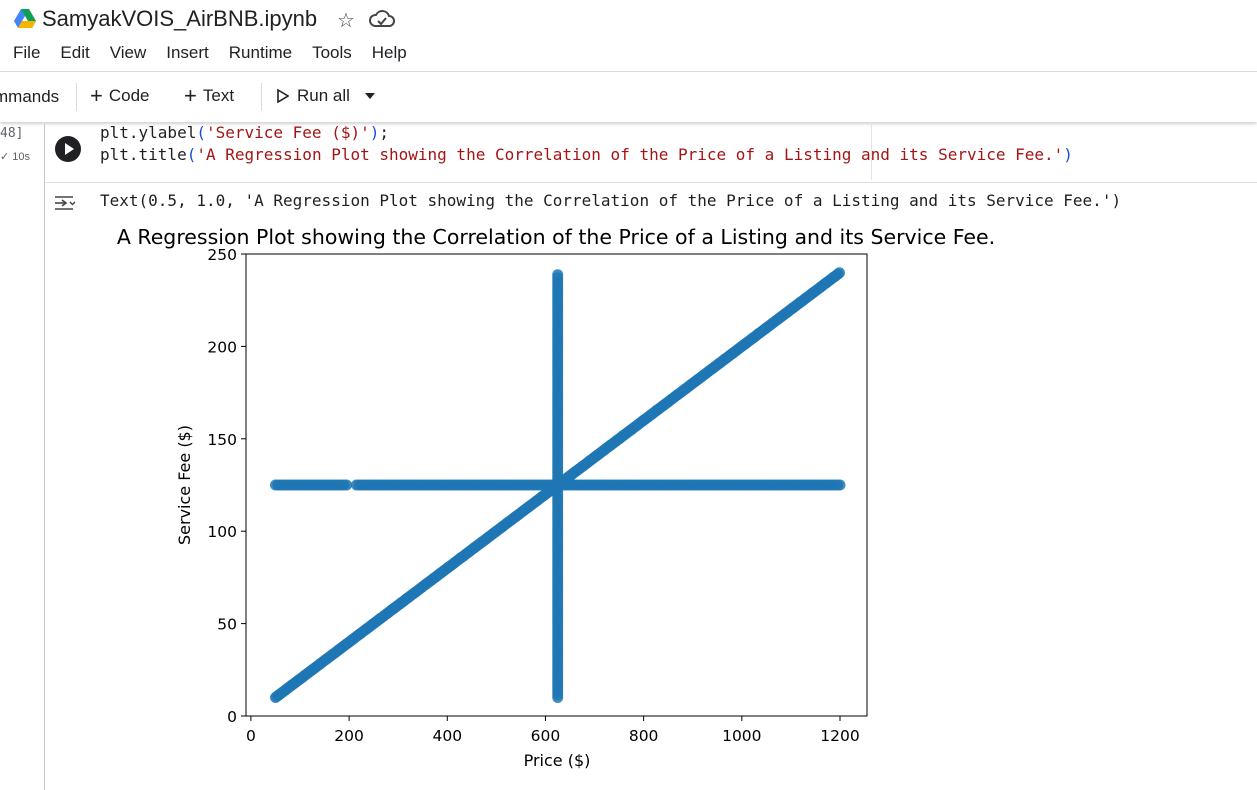 This screenshot has height=790, width=1257. I want to click on output-divider, so click(651, 182).